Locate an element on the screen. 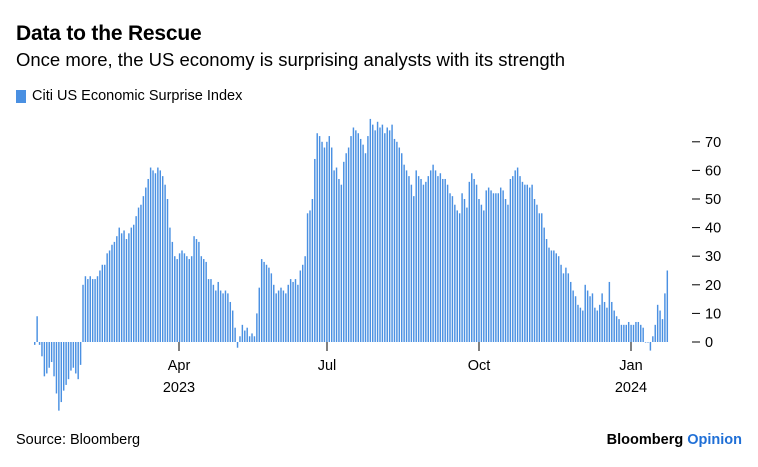 The height and width of the screenshot is (467, 758). y-tick-40: 40 is located at coordinates (706, 229).